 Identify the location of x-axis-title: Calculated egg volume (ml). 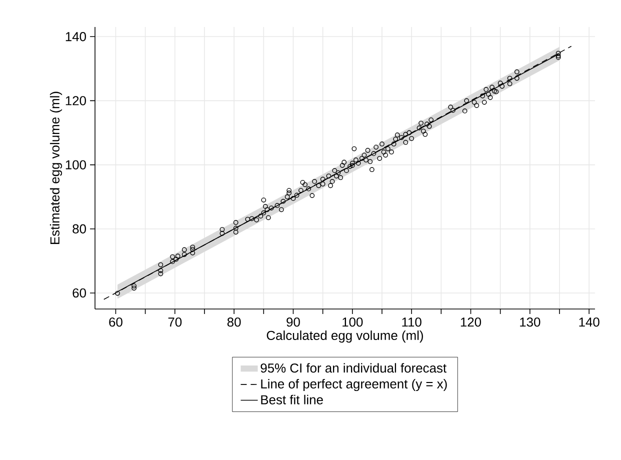
(344, 336).